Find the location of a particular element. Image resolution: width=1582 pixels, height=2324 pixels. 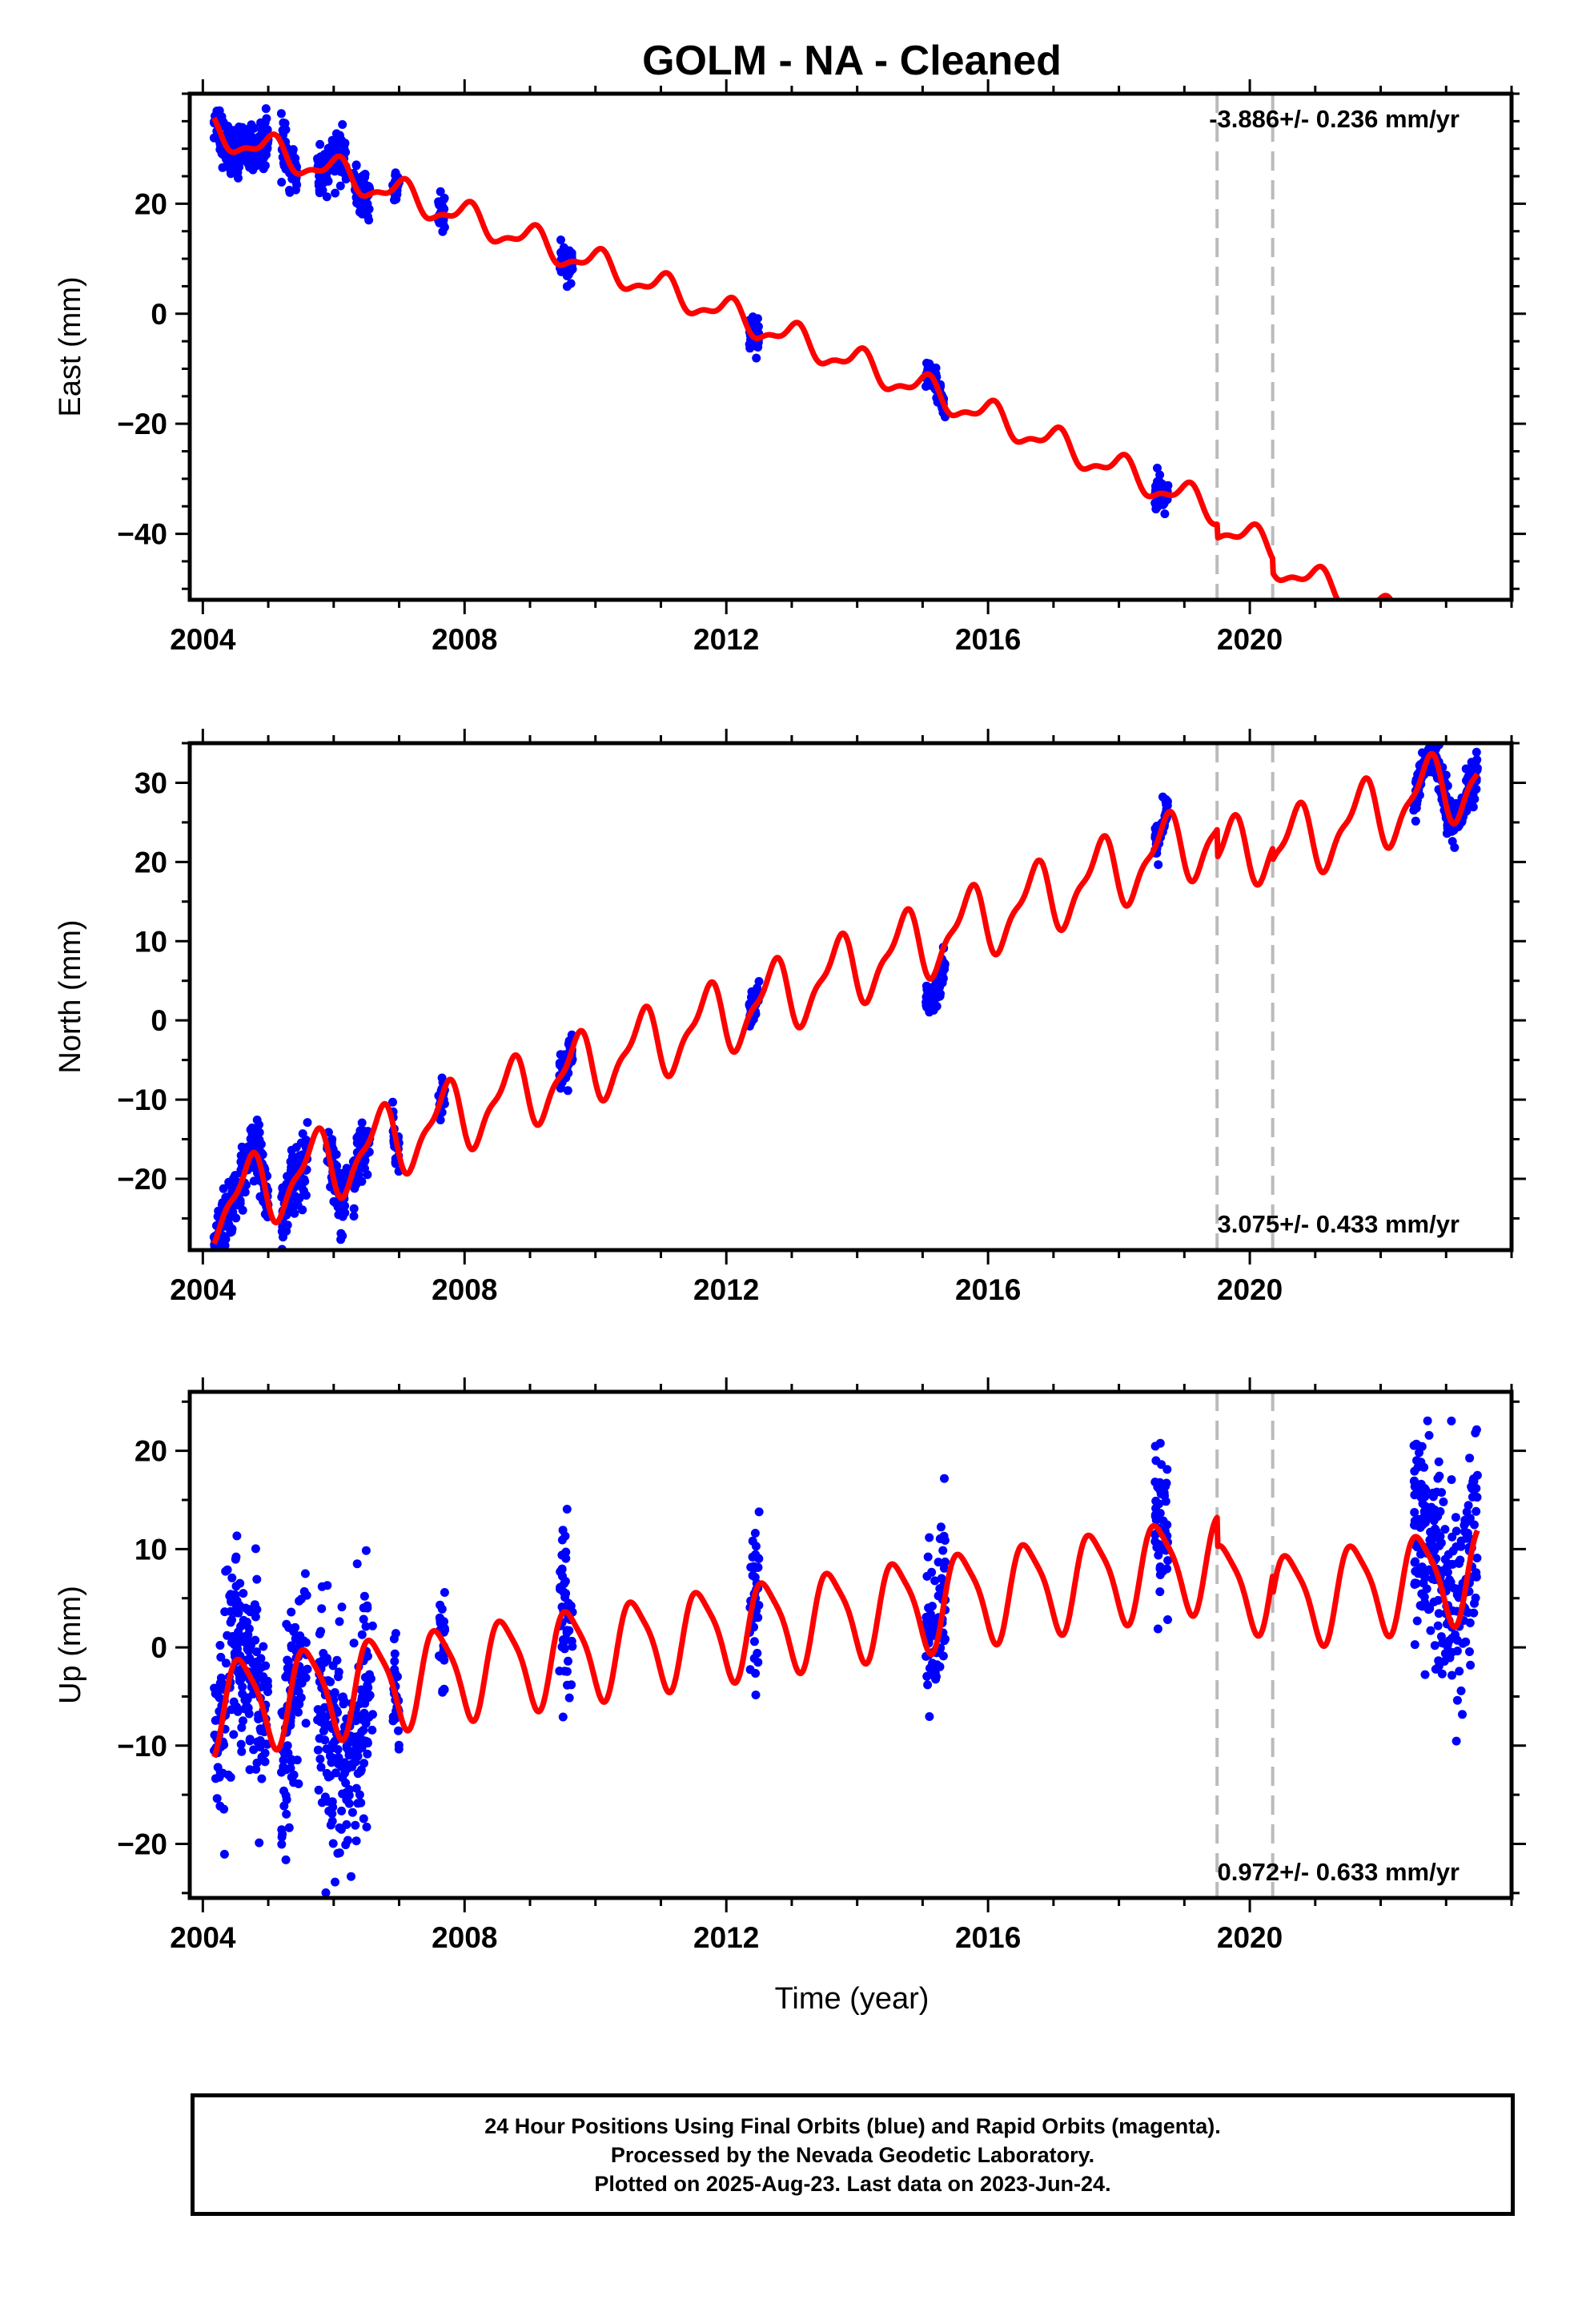

x-tick-label: 2020 is located at coordinates (1250, 639).